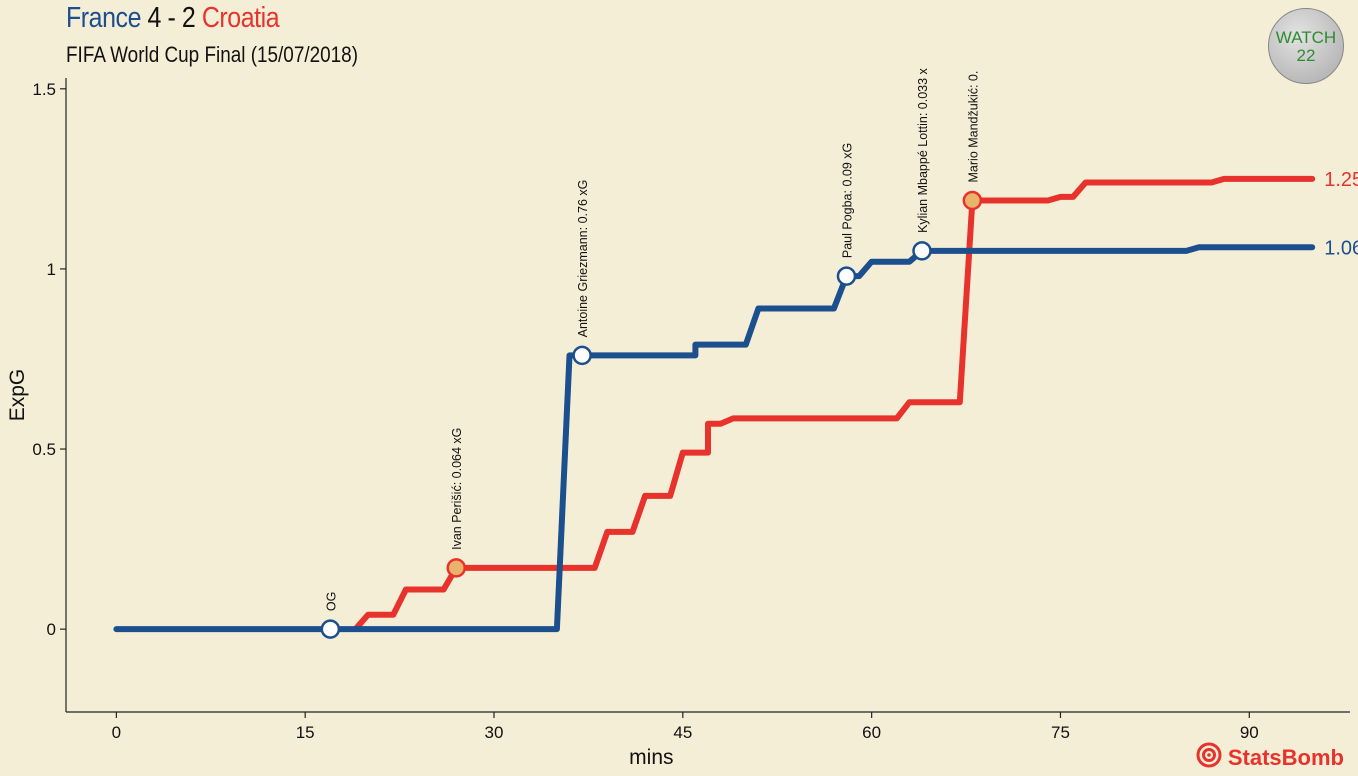  I want to click on x-tick-label: 15, so click(305, 732).